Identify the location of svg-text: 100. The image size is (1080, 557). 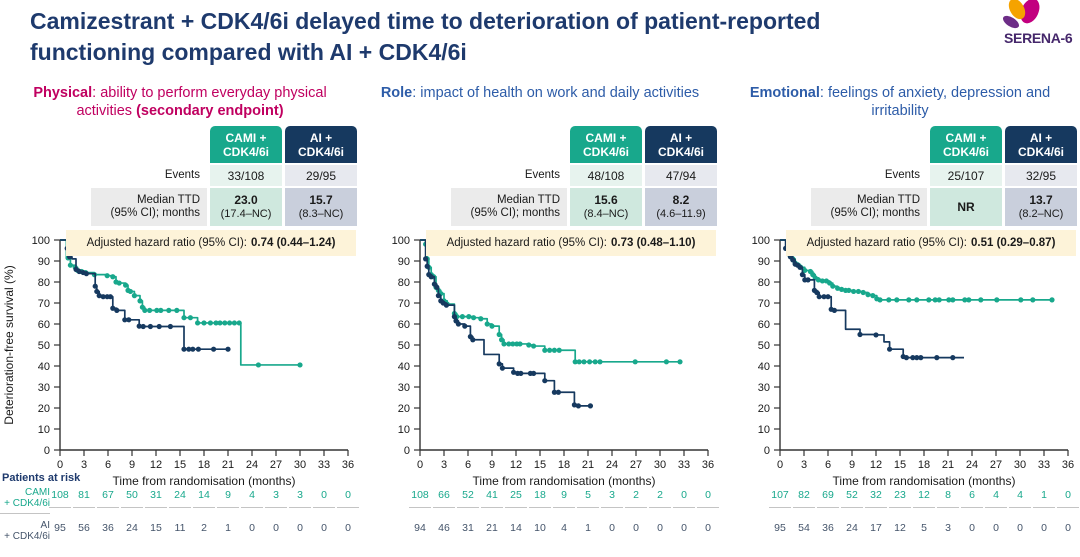
(41, 241).